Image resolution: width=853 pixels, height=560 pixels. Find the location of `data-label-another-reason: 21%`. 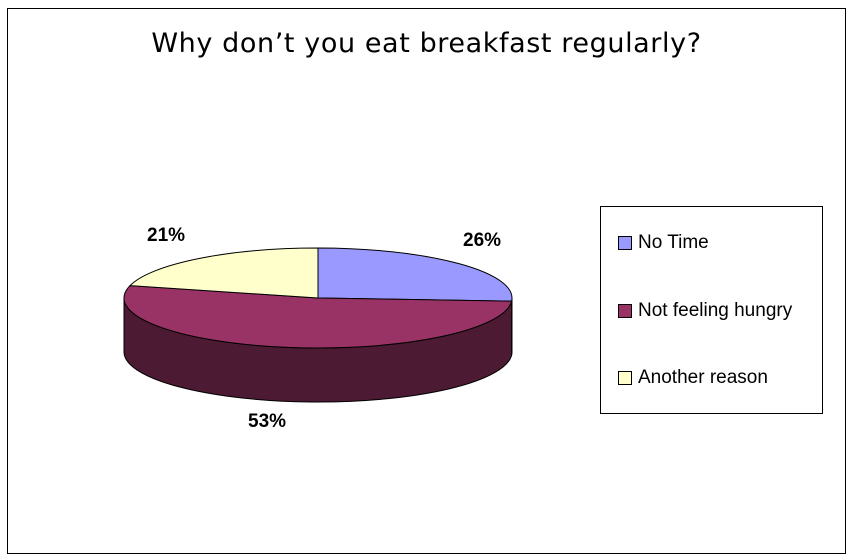

data-label-another-reason: 21% is located at coordinates (166, 235).